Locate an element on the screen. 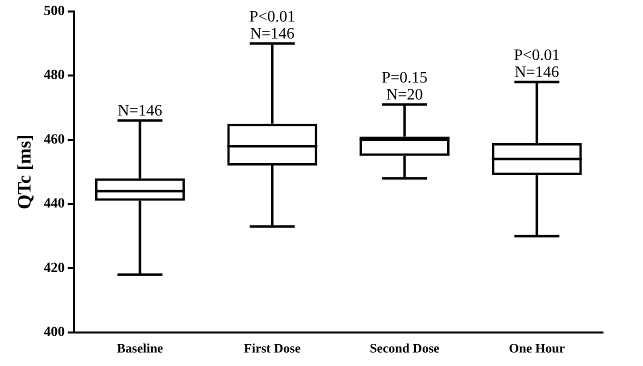  x-tick-label: First Dose is located at coordinates (272, 348).